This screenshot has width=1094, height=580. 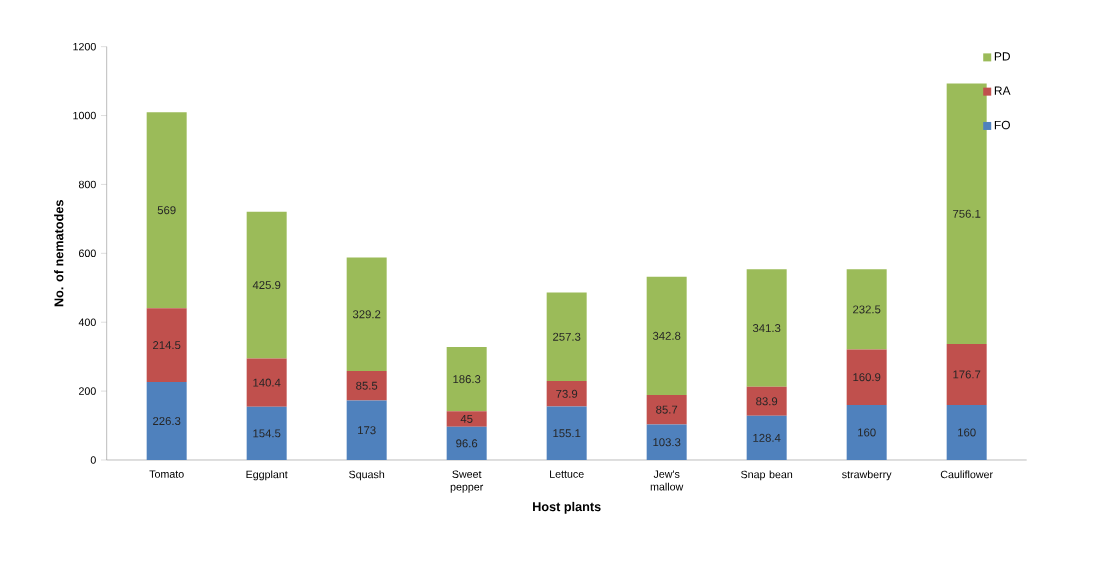 I want to click on data-label: 756.1, so click(x=967, y=213).